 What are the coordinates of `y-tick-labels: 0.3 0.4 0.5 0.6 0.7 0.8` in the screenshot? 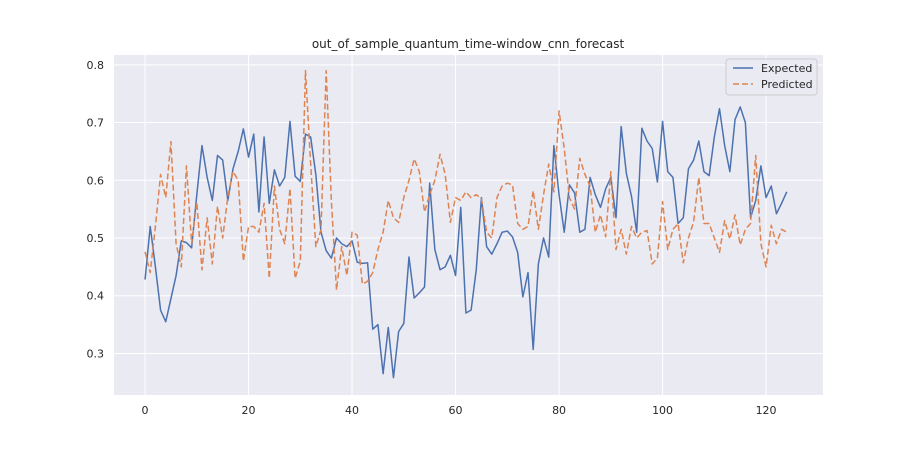 It's located at (96, 210).